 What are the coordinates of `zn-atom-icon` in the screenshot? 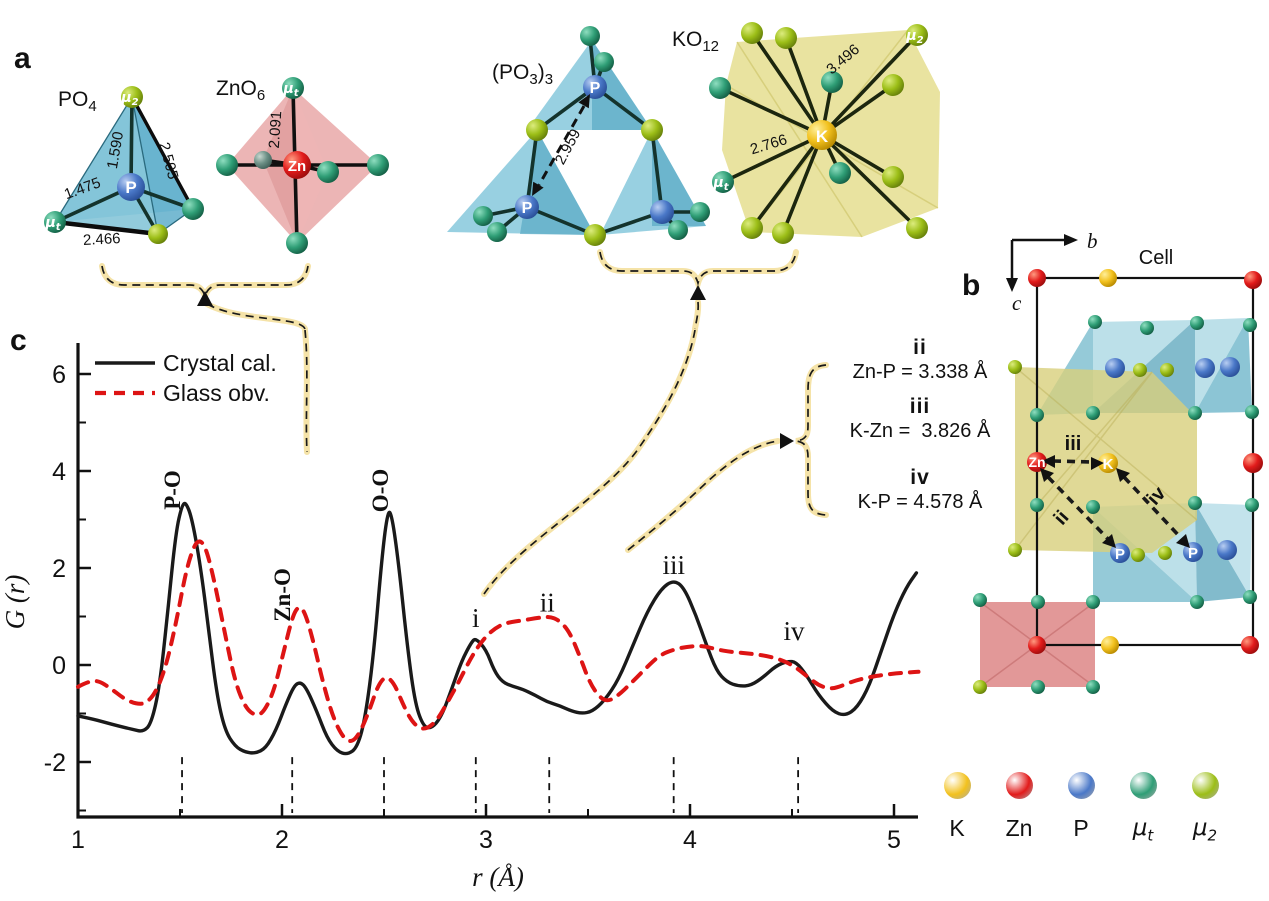 It's located at (1019, 785).